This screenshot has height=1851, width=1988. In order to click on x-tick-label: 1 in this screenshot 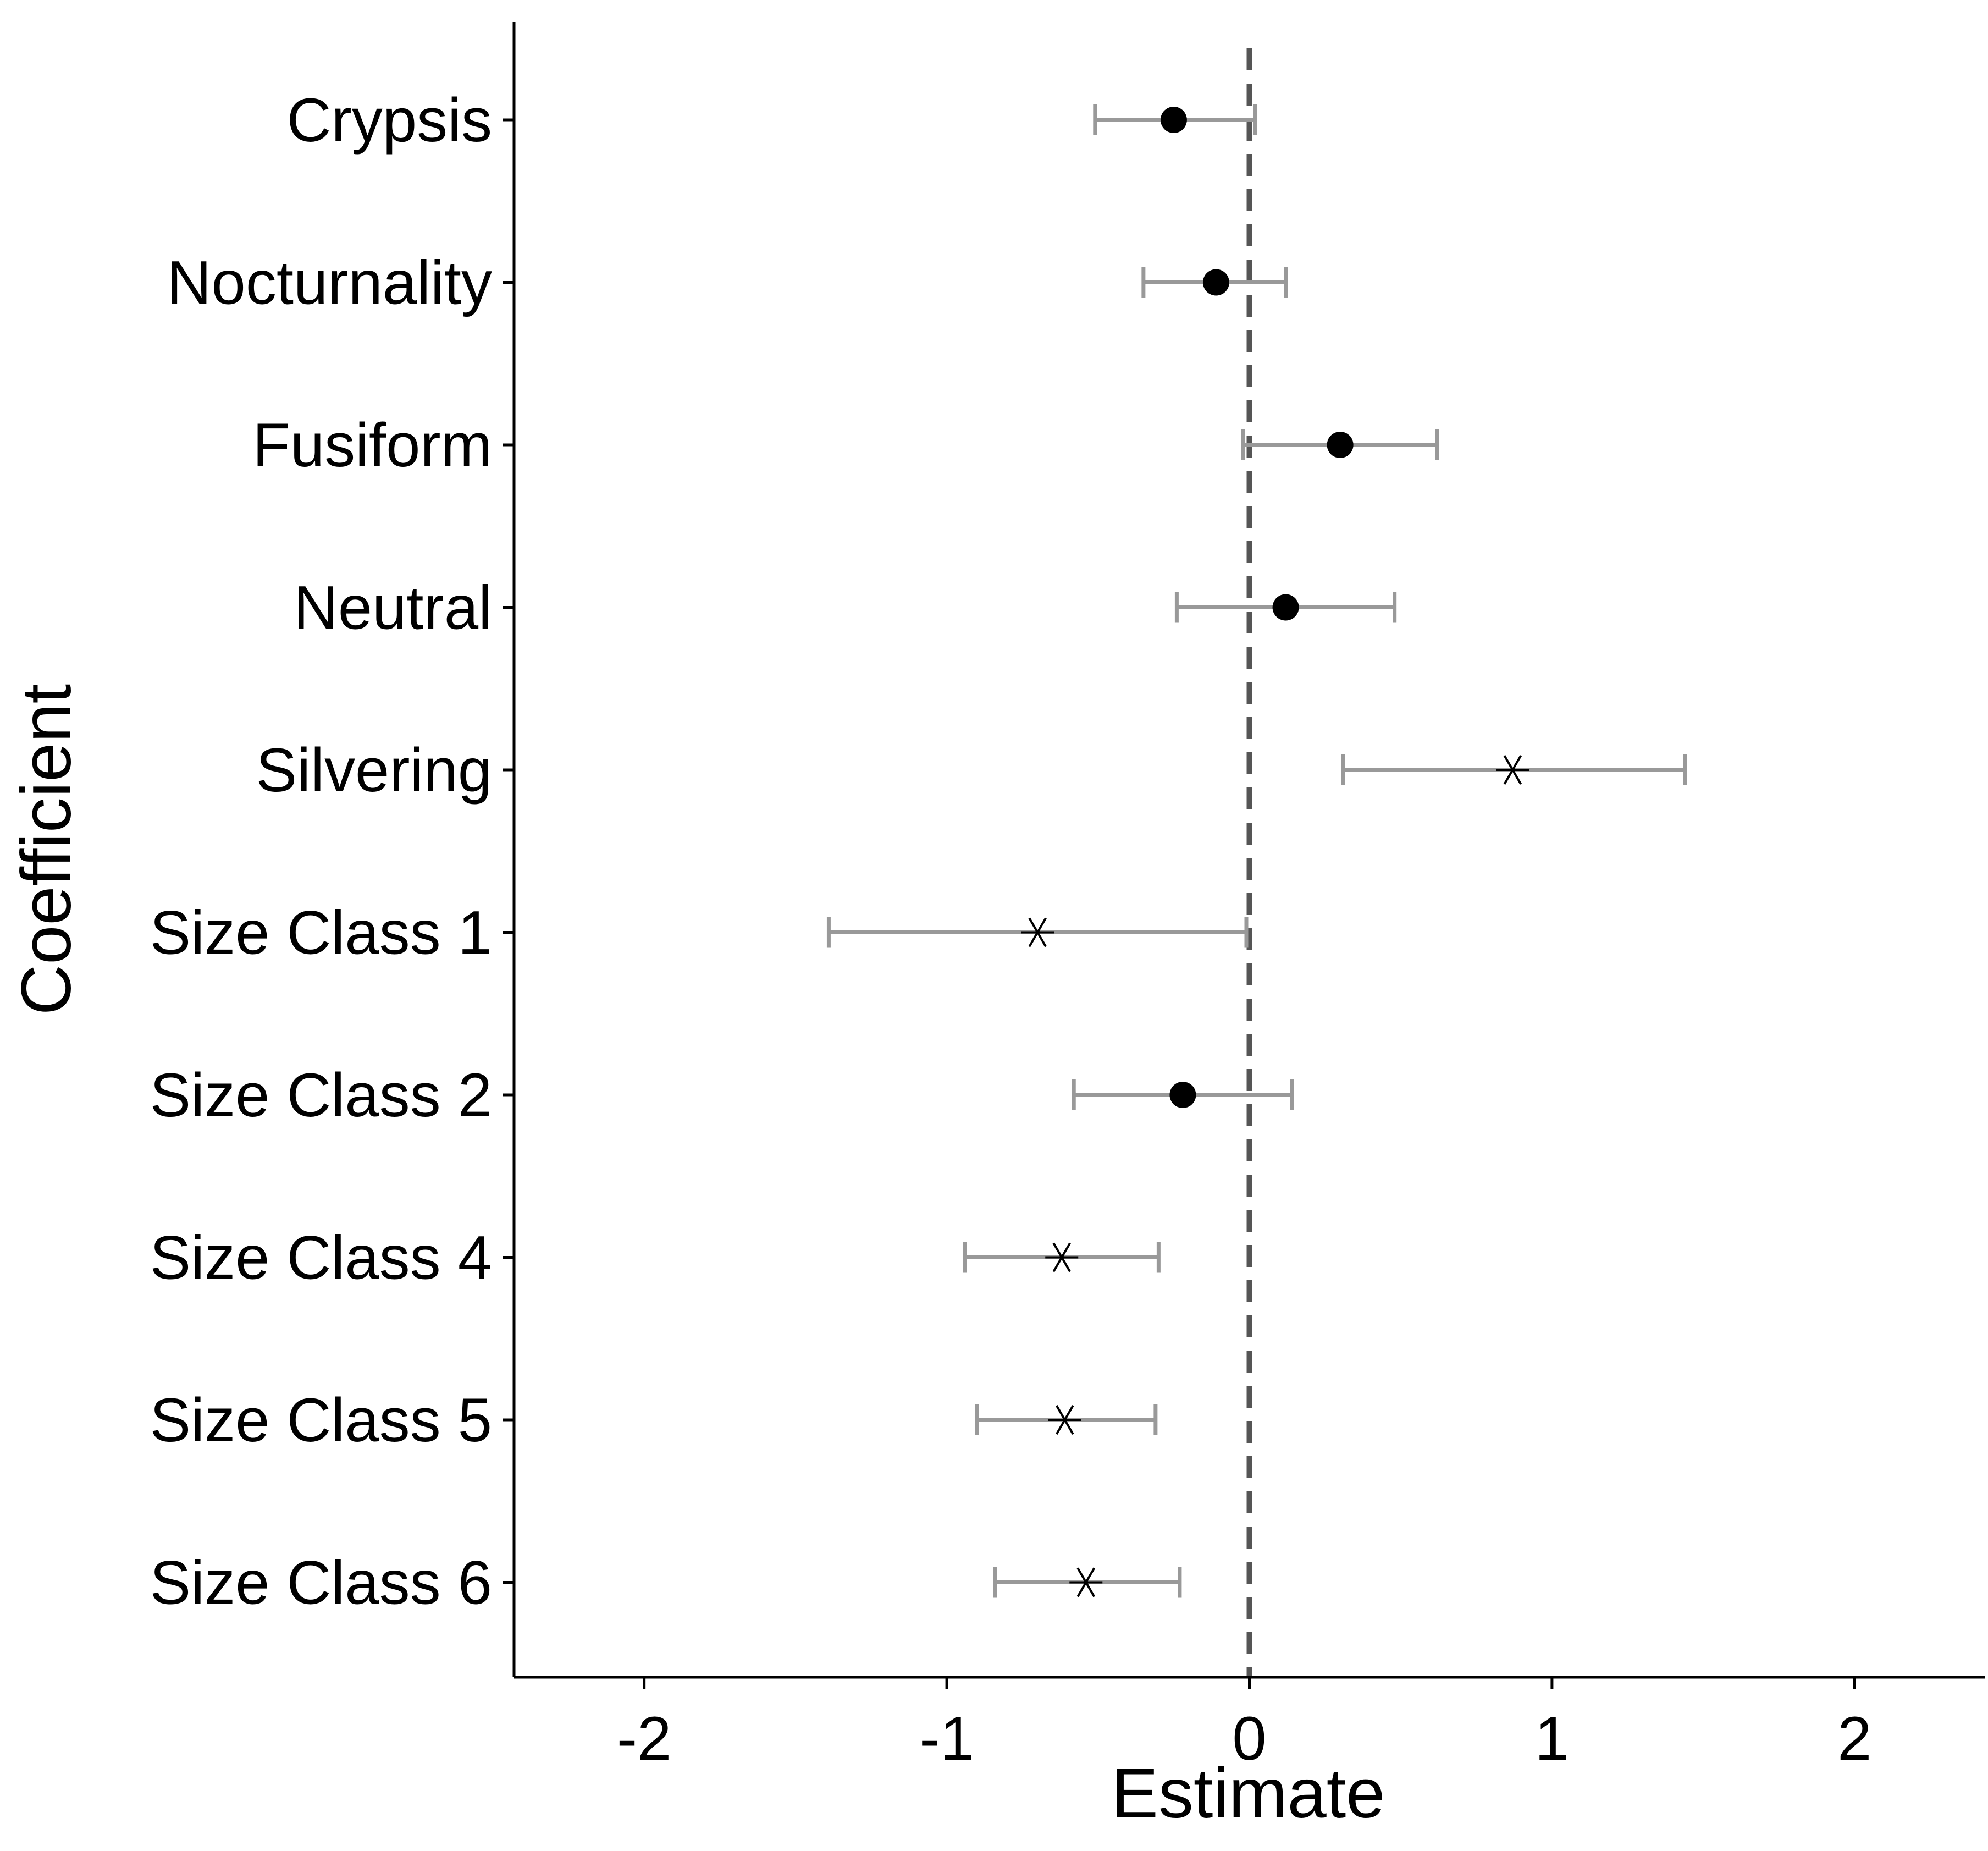, I will do `click(1552, 1738)`.